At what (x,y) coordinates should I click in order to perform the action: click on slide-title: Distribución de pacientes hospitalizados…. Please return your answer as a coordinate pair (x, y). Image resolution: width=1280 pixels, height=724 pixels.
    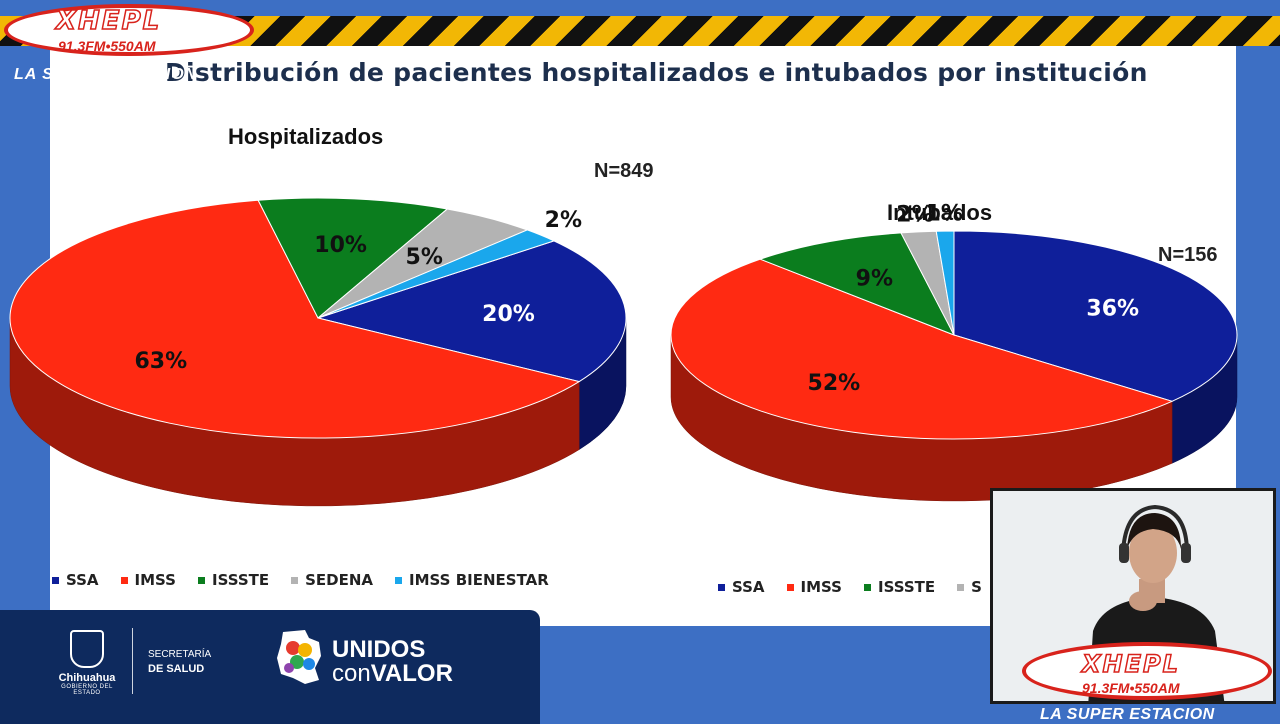
    Looking at the image, I should click on (656, 72).